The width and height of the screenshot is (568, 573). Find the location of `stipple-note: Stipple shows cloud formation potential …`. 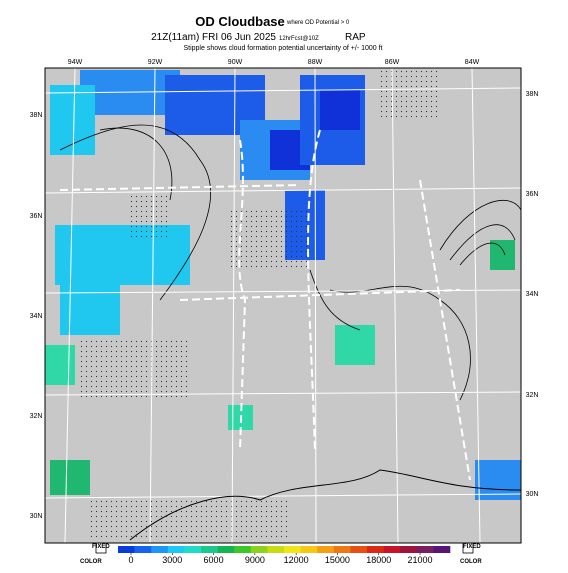

stipple-note: Stipple shows cloud formation potential … is located at coordinates (282, 48).